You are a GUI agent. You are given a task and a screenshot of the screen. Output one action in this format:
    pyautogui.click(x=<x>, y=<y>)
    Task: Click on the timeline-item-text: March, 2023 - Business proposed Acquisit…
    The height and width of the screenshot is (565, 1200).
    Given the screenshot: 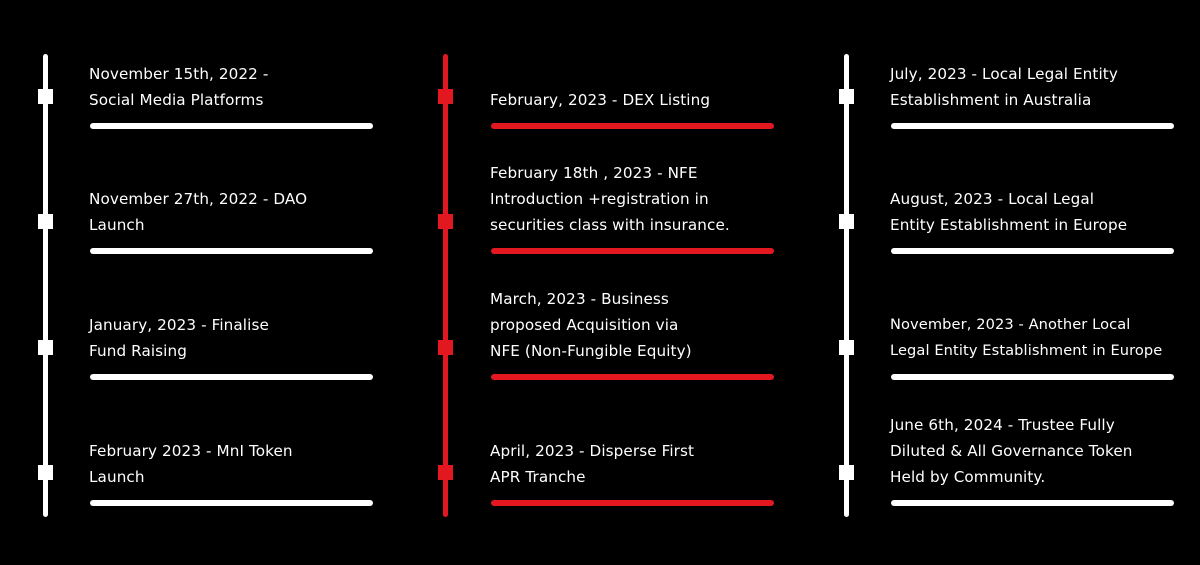 What is the action you would take?
    pyautogui.click(x=591, y=325)
    